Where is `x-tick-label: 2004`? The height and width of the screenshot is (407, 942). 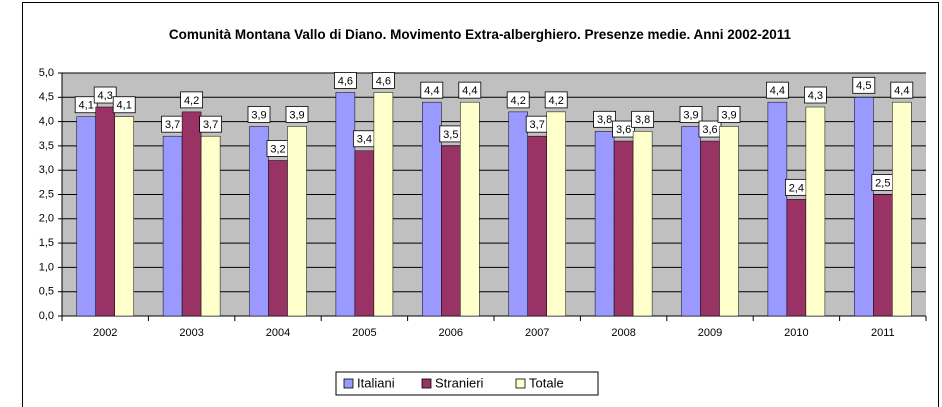 x-tick-label: 2004 is located at coordinates (278, 333).